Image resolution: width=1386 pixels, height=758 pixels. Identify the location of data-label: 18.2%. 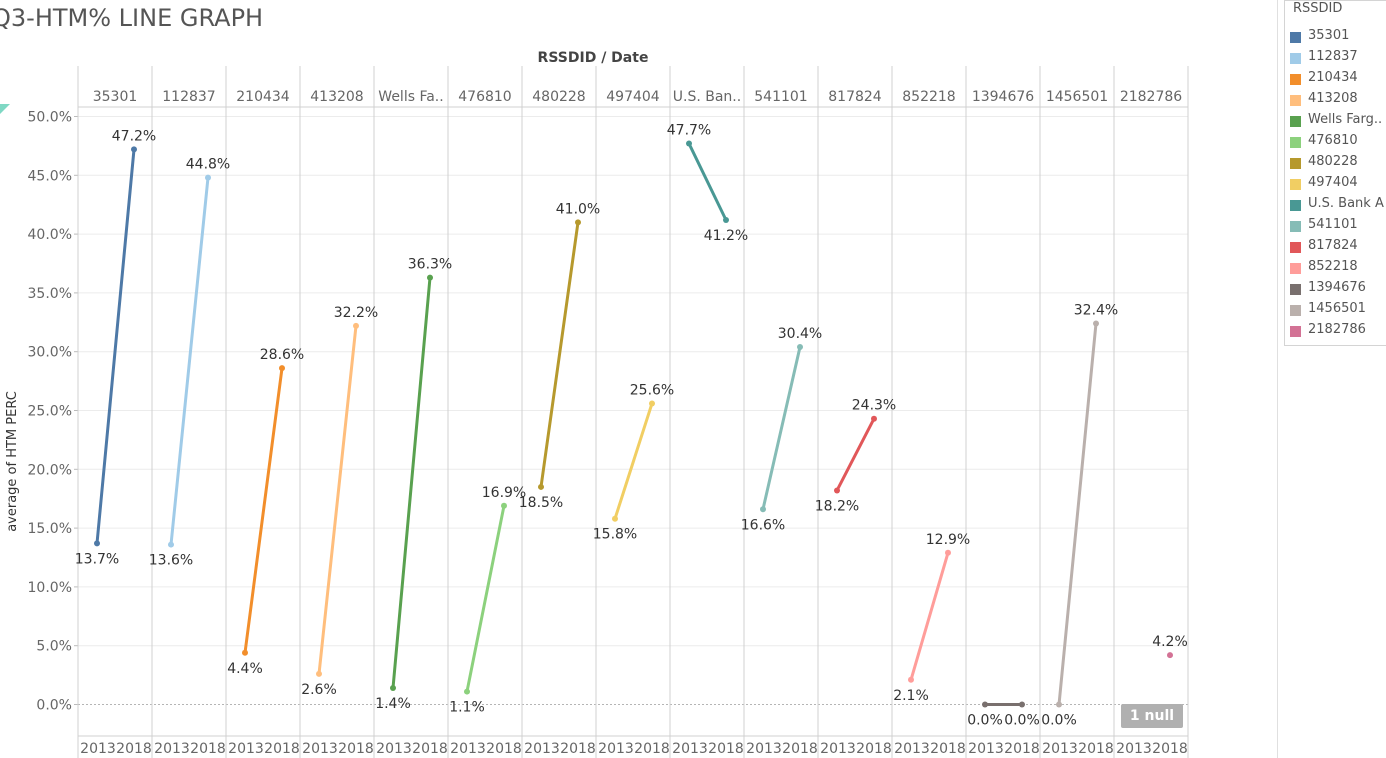
(837, 506).